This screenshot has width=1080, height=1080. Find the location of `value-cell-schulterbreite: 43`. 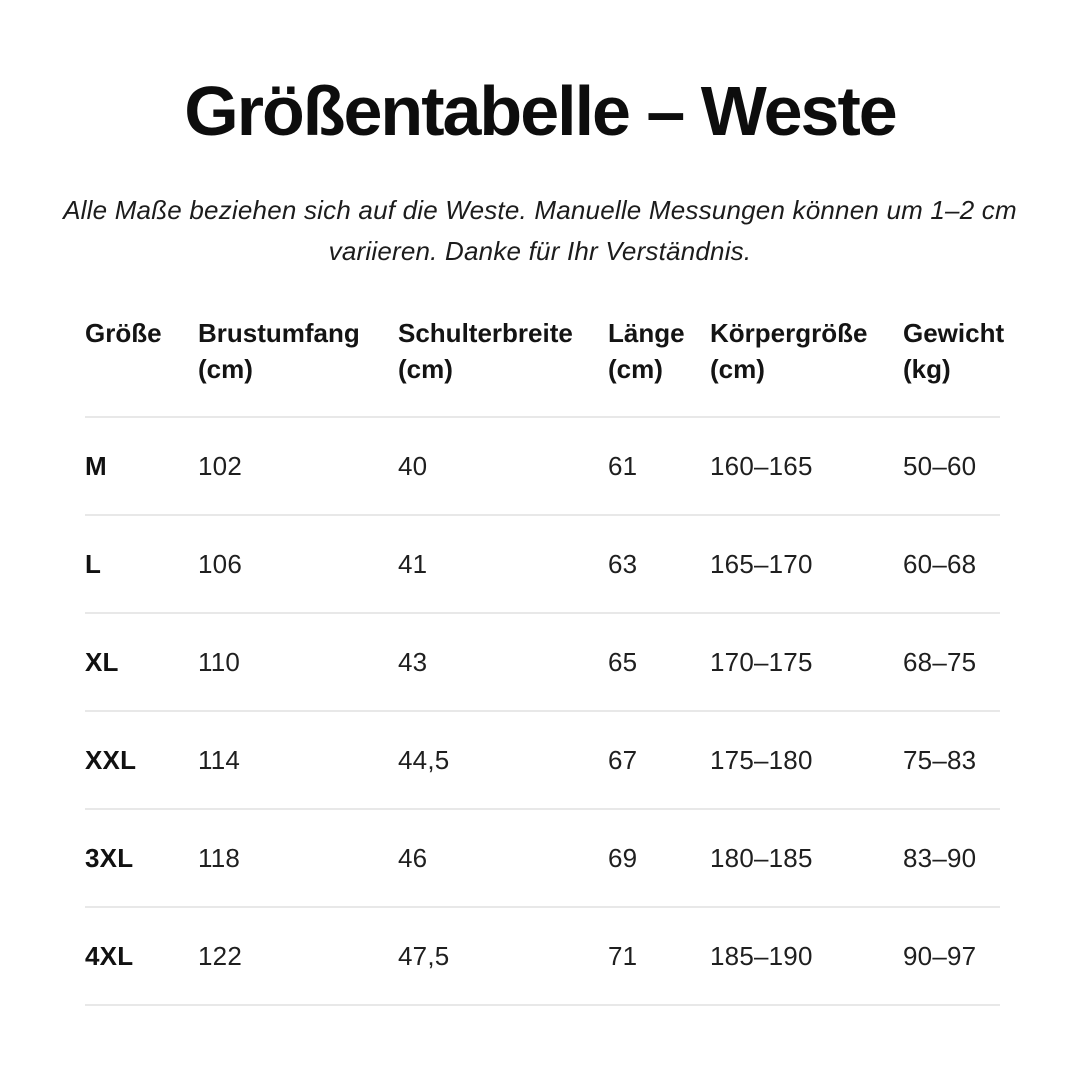

value-cell-schulterbreite: 43 is located at coordinates (413, 661).